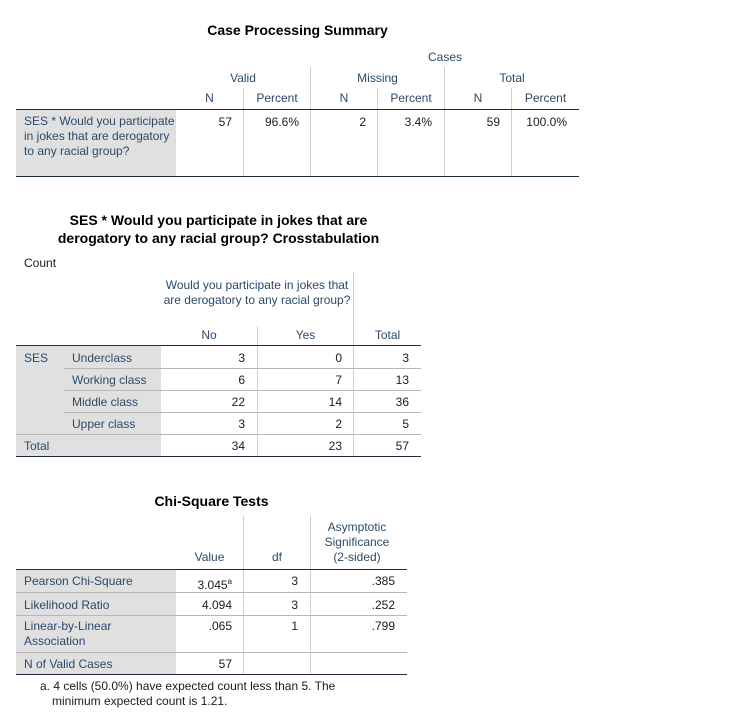 The width and height of the screenshot is (756, 713). Describe the element at coordinates (402, 402) in the screenshot. I see `crosstab-cell: 36` at that location.